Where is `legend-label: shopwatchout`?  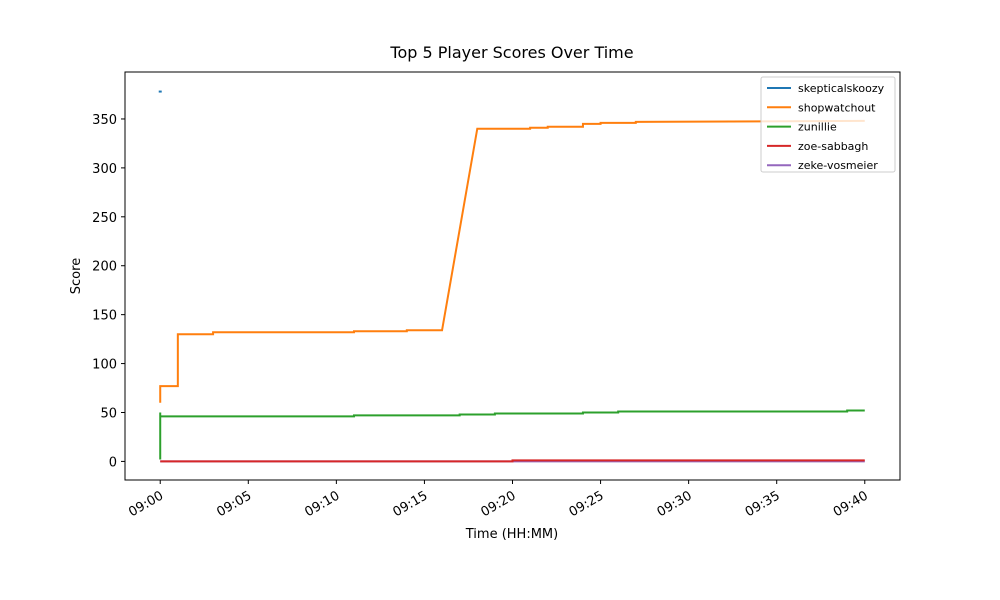
legend-label: shopwatchout is located at coordinates (837, 107).